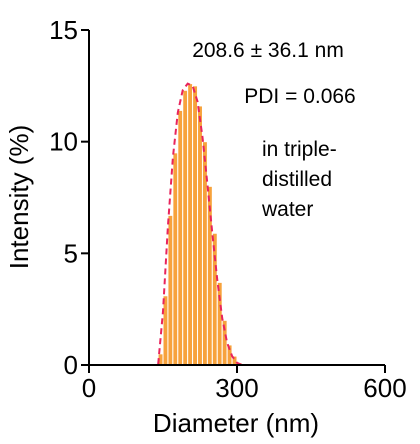  What do you see at coordinates (63, 142) in the screenshot?
I see `y-tick-label: 10` at bounding box center [63, 142].